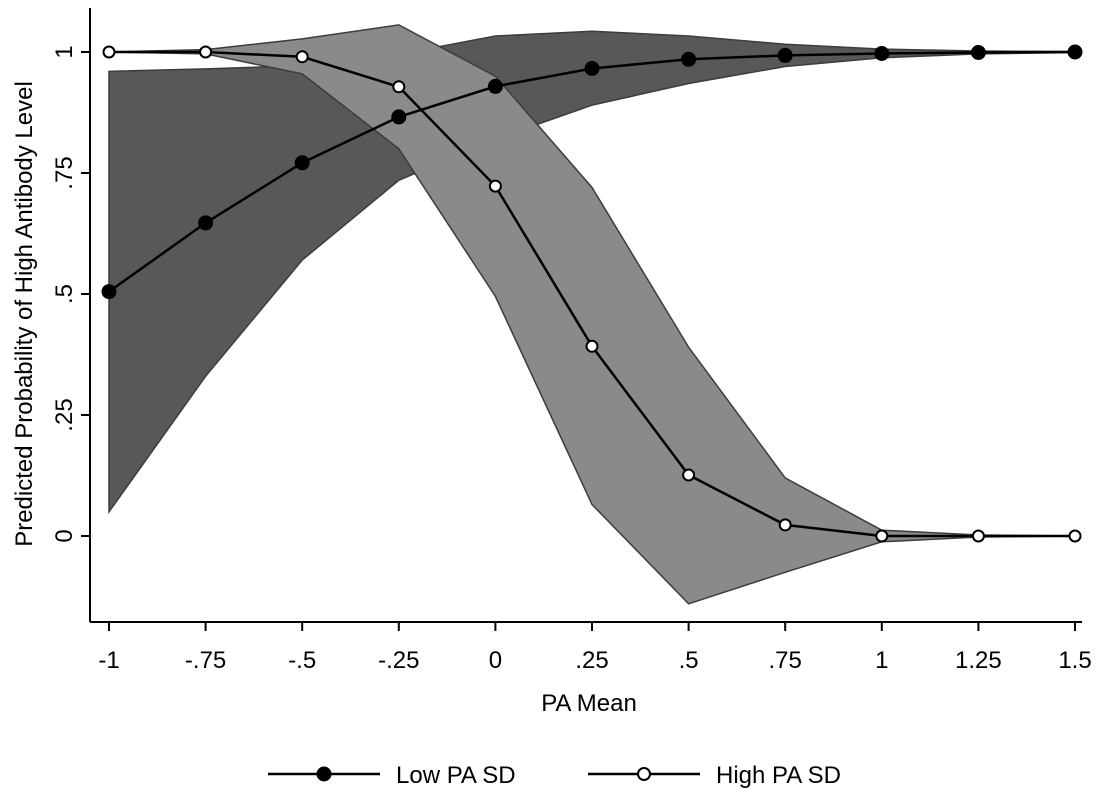 This screenshot has width=1097, height=792. Describe the element at coordinates (644, 774) in the screenshot. I see `legend-marker-high` at that location.